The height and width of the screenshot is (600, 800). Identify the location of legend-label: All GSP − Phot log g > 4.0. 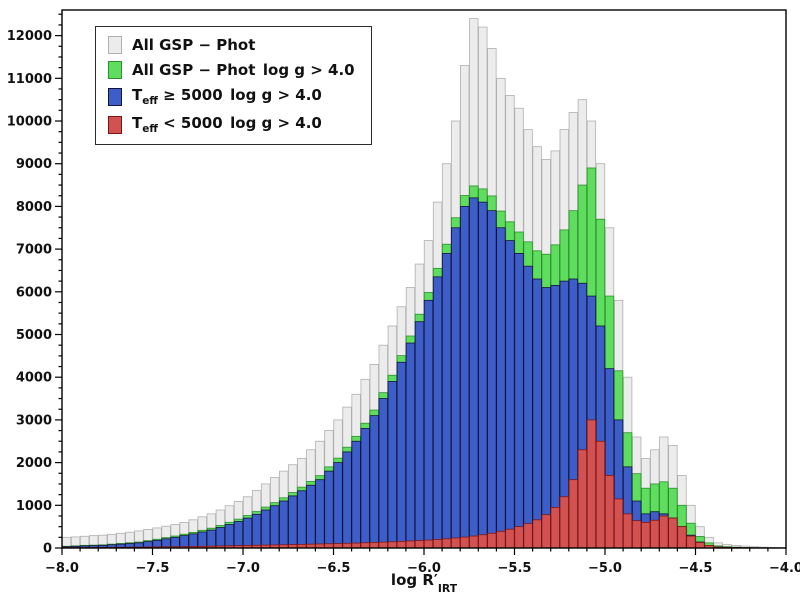
(243, 70).